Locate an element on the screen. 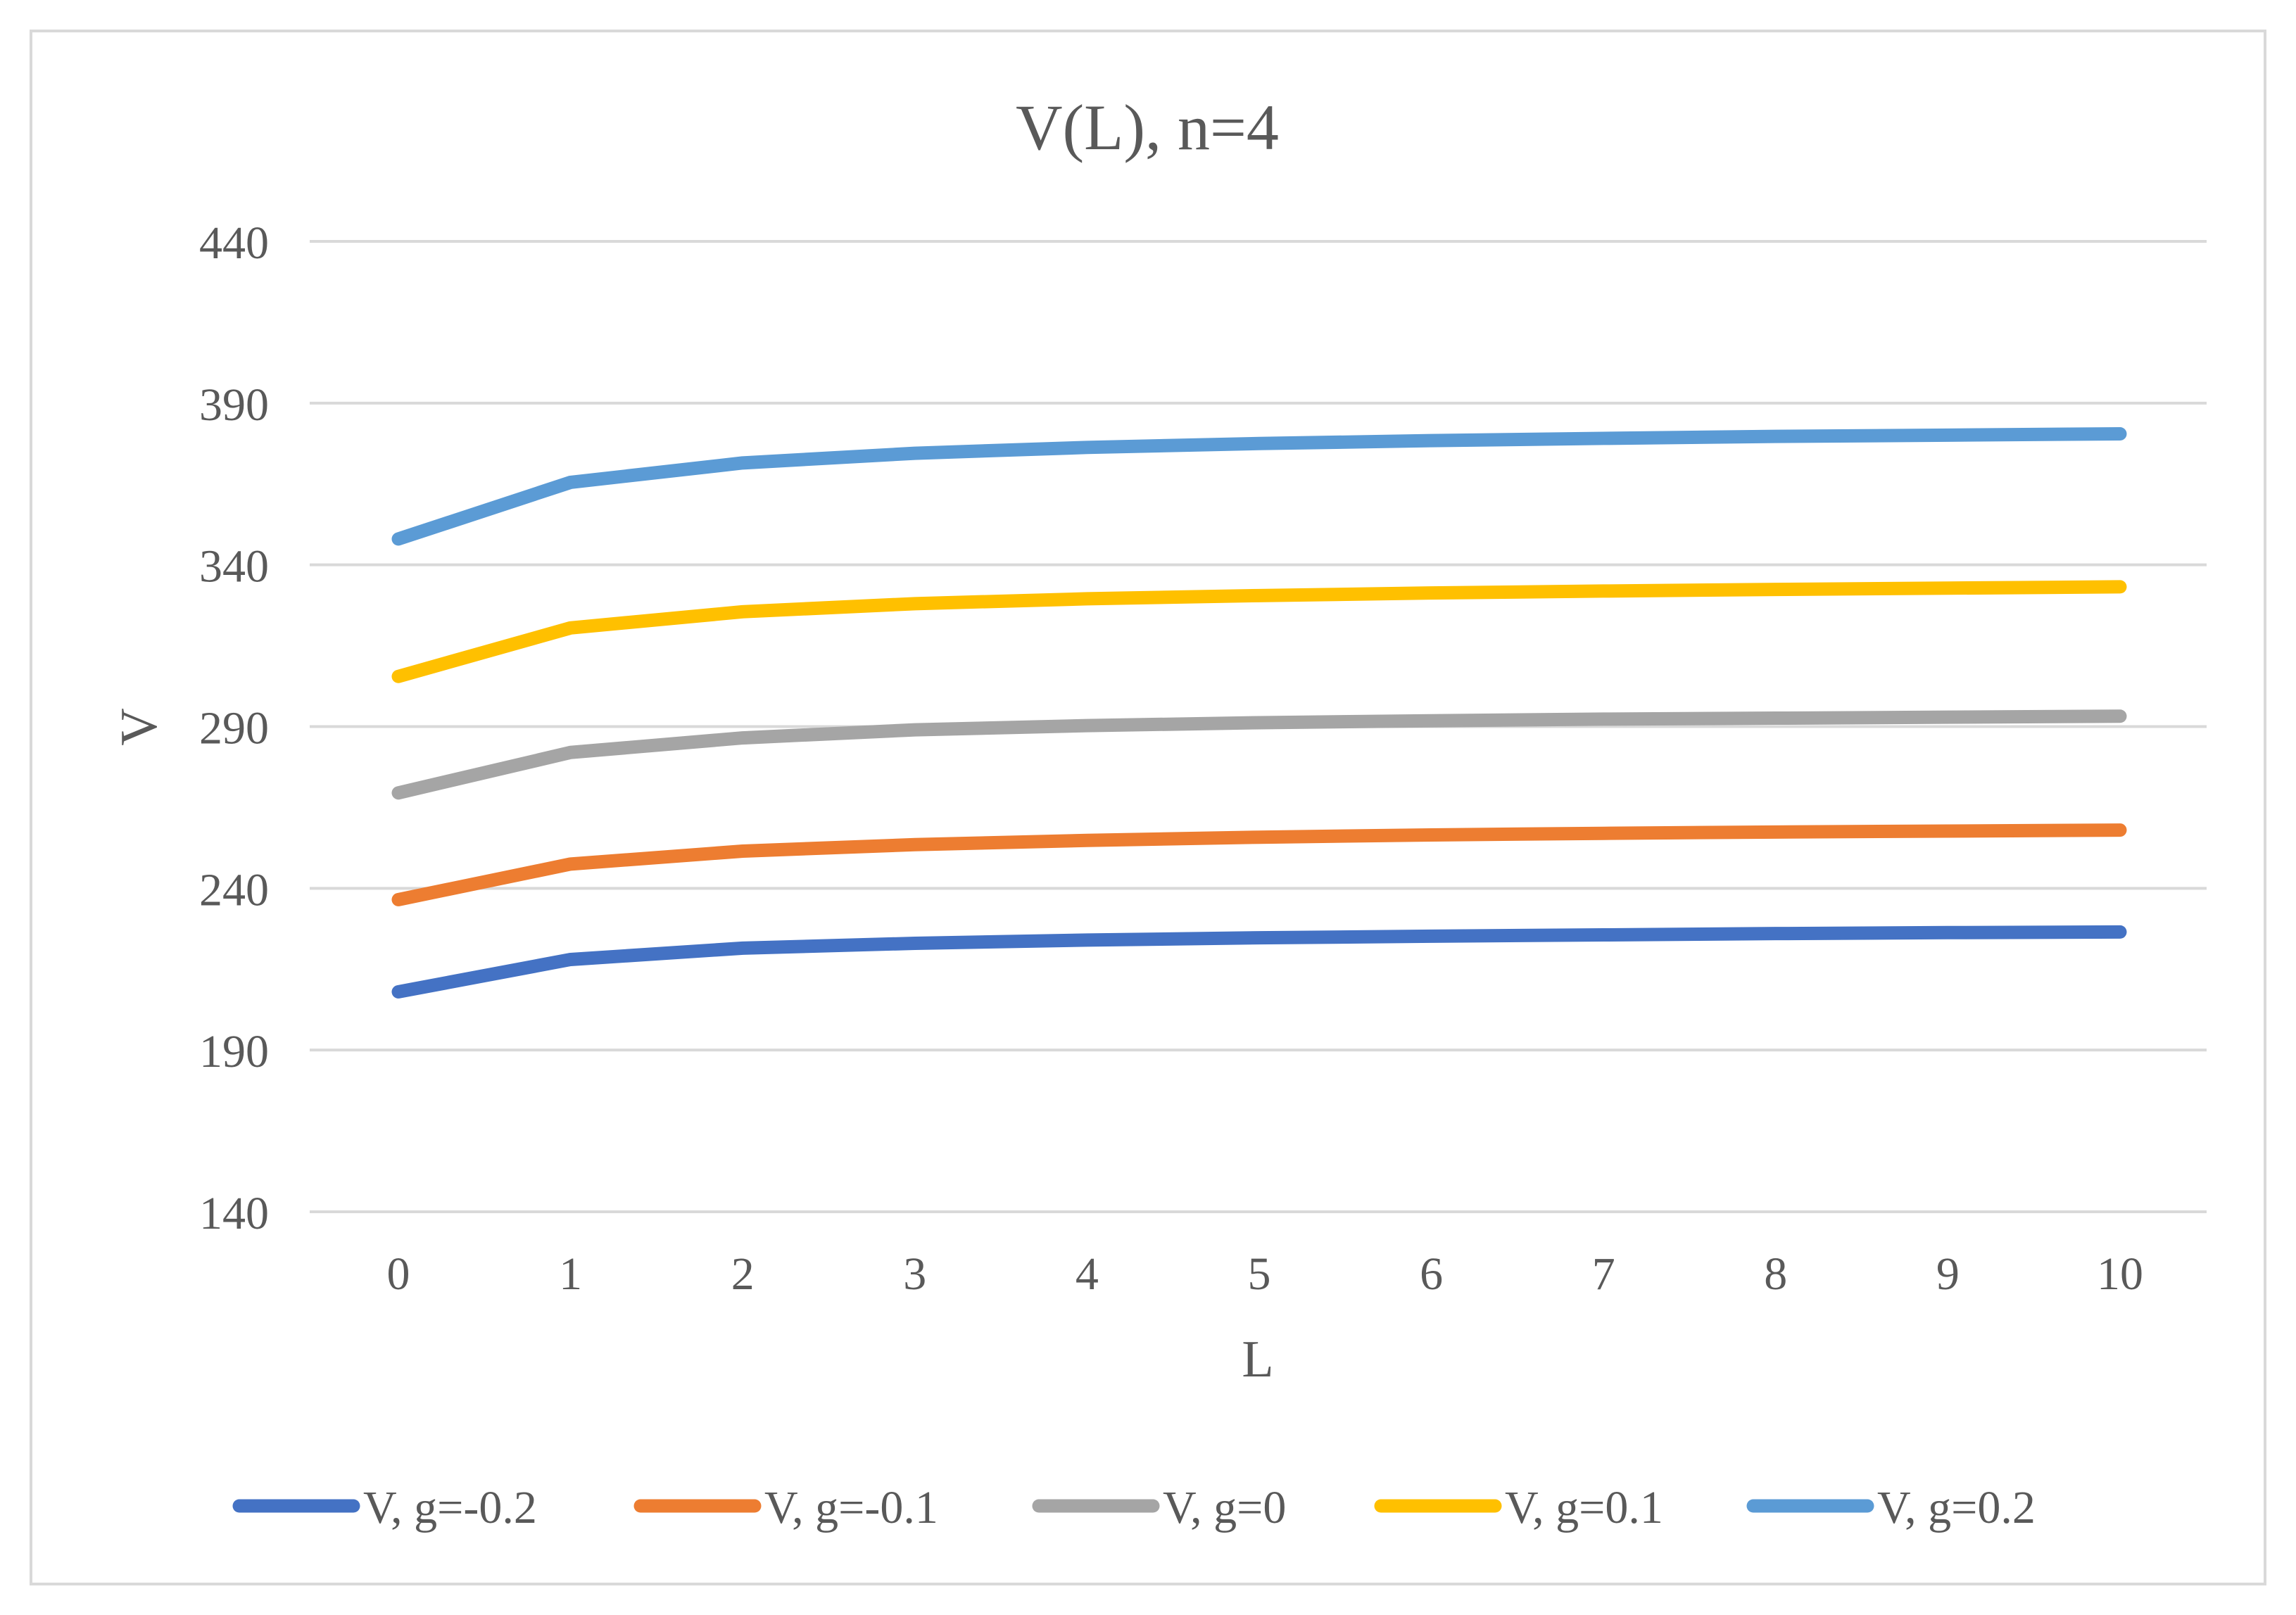  x-tick-label: 4 is located at coordinates (1087, 1274).